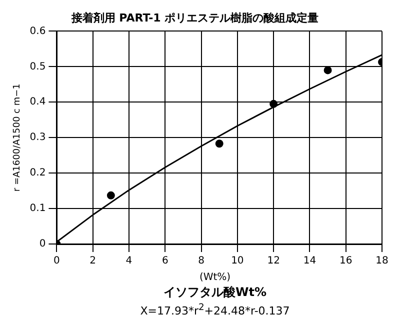  Describe the element at coordinates (201, 261) in the screenshot. I see `x-tick-label: 8` at that location.